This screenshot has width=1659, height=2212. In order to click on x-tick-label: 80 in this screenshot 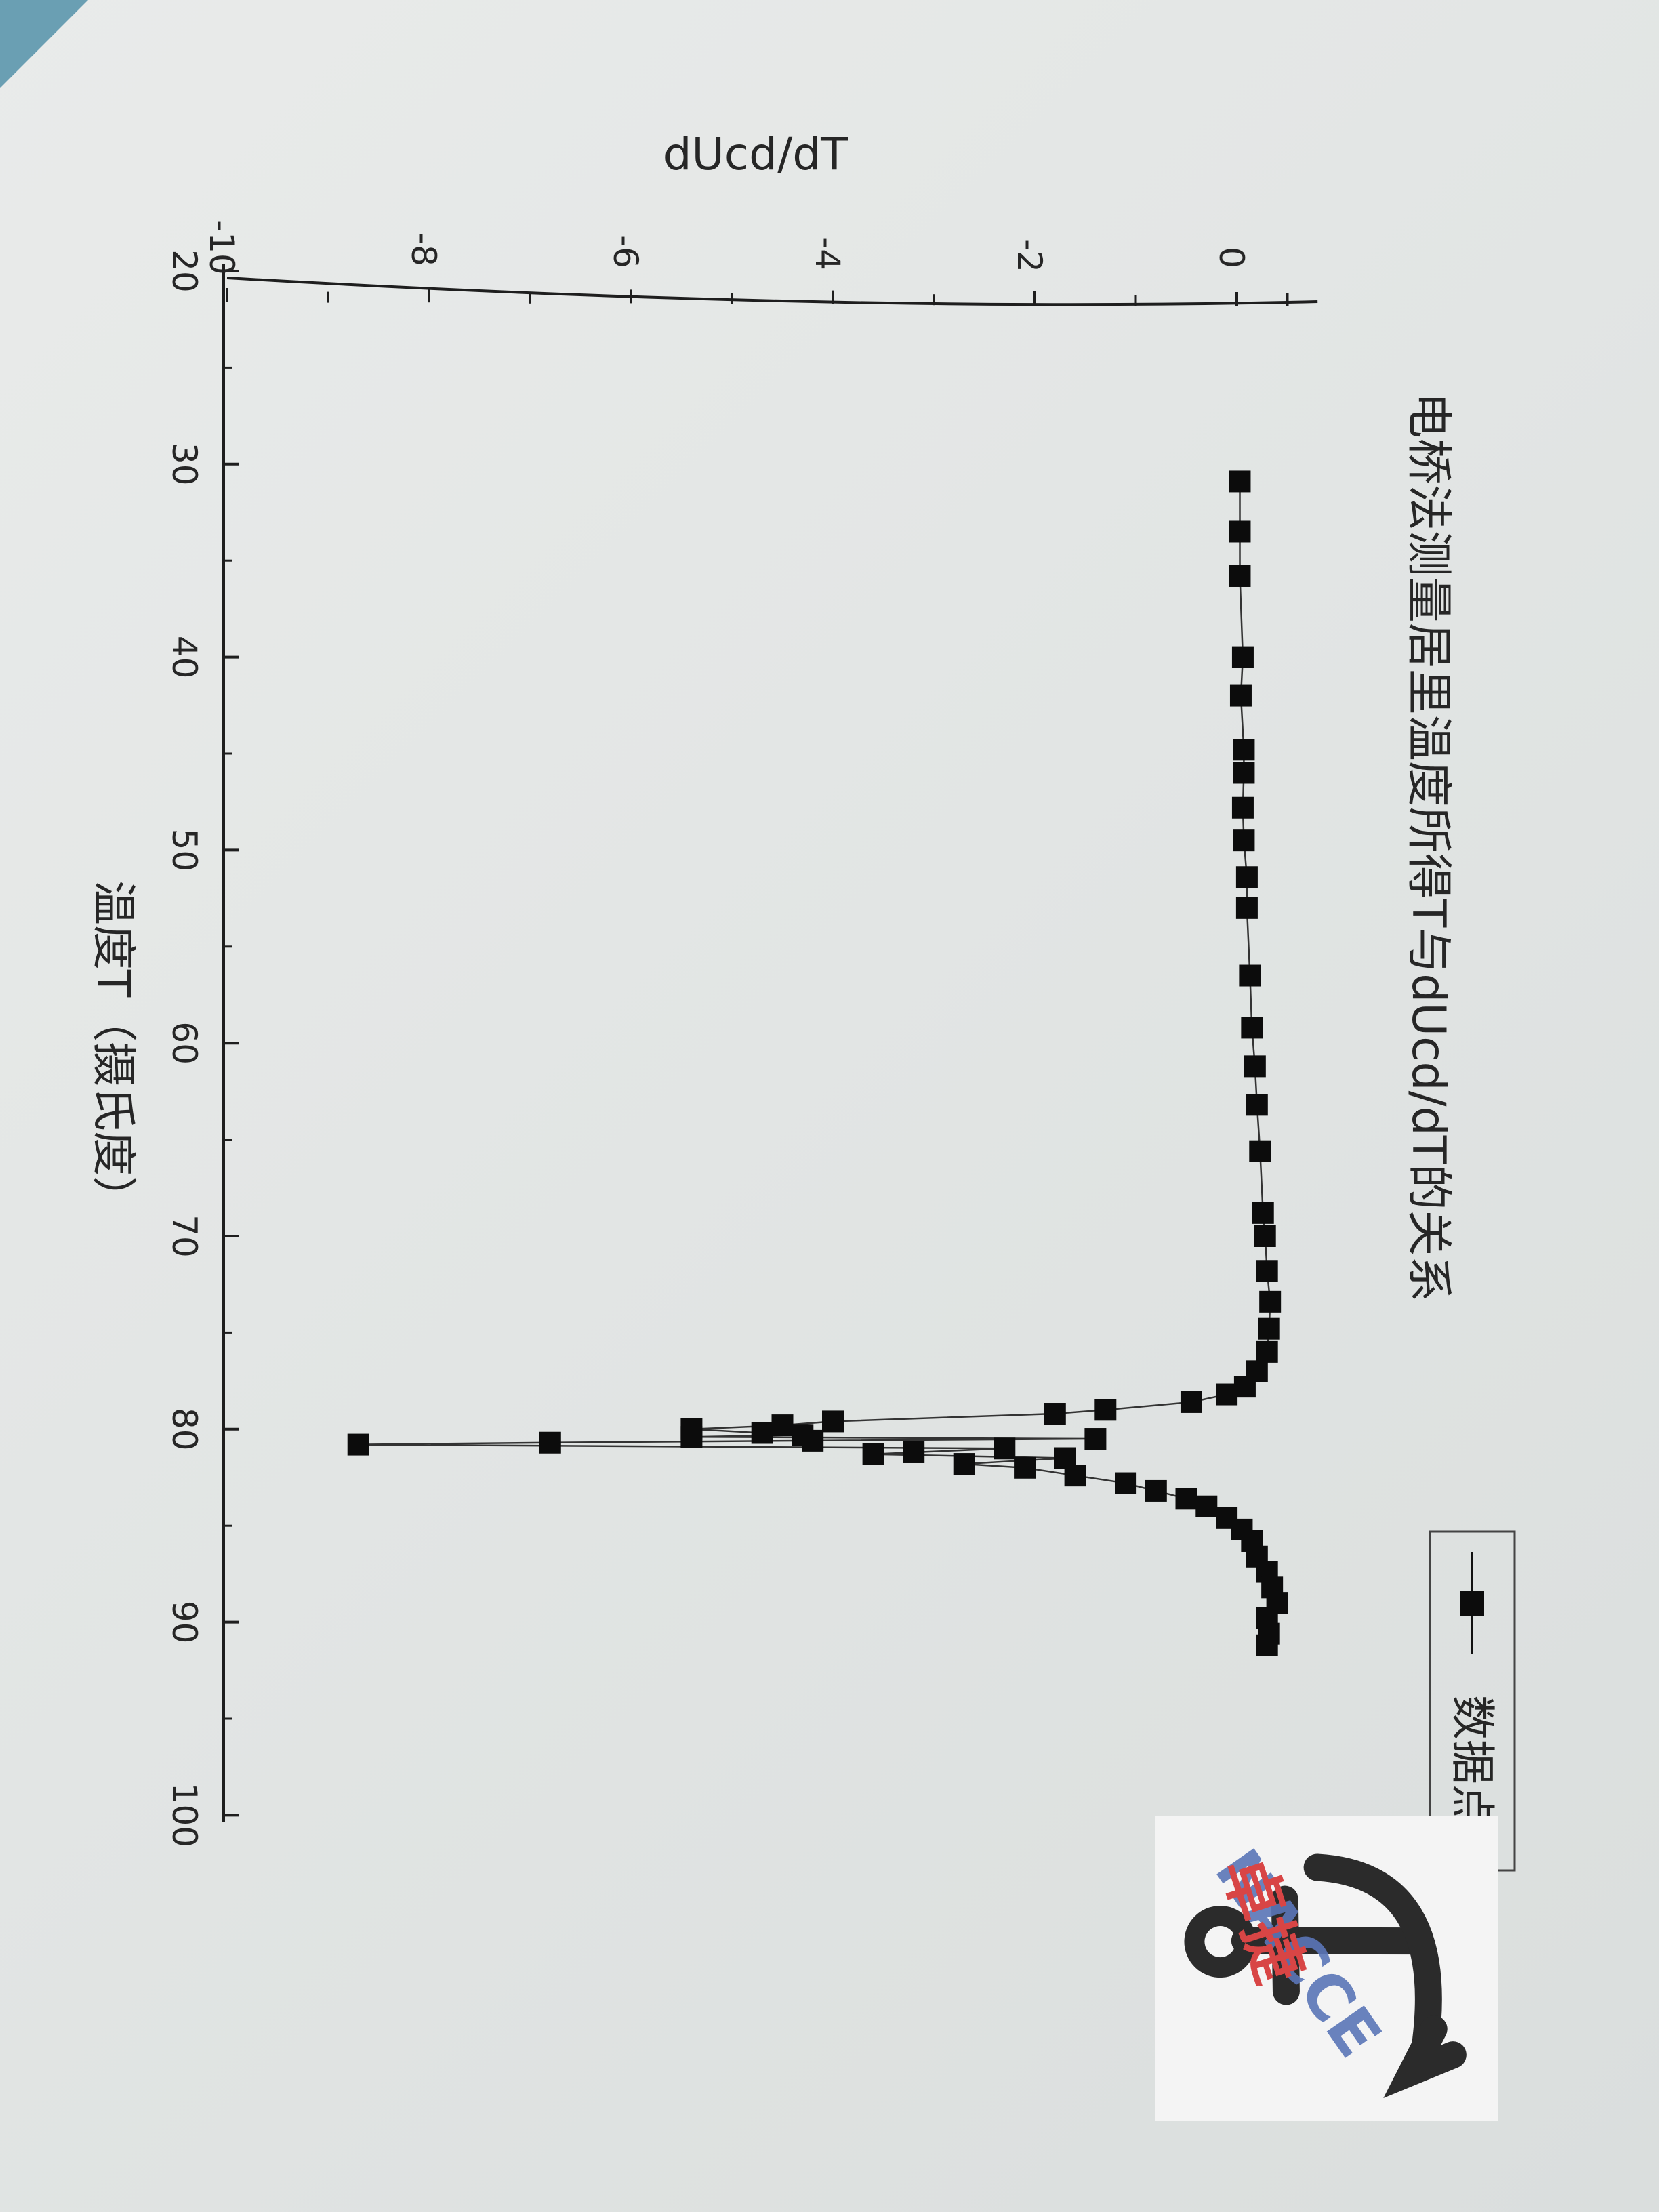, I will do `click(185, 1429)`.